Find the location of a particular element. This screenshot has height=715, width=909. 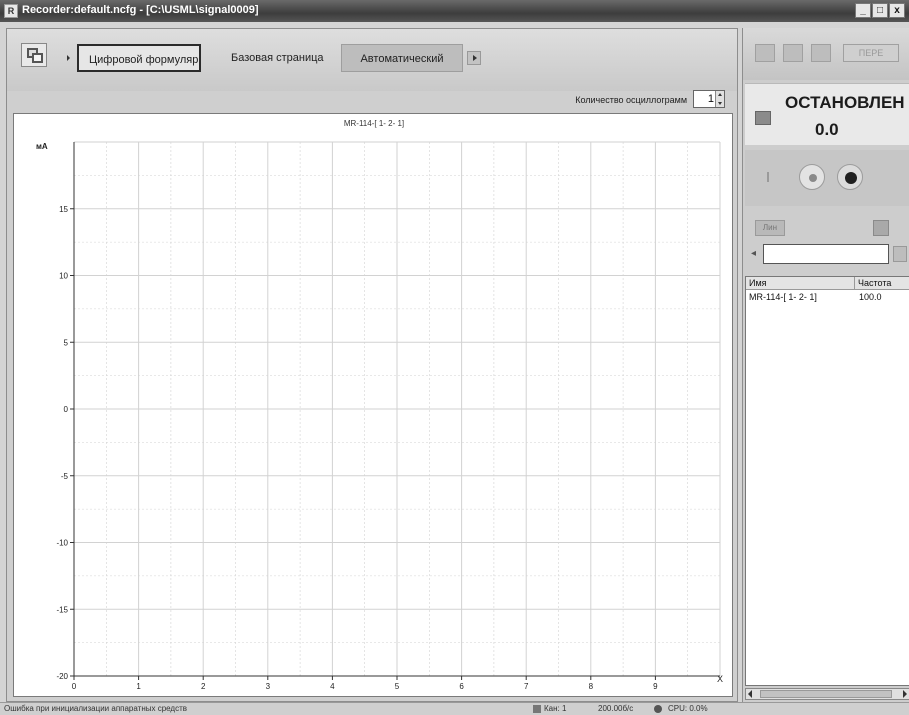

rewind-icon is located at coordinates (772, 177).